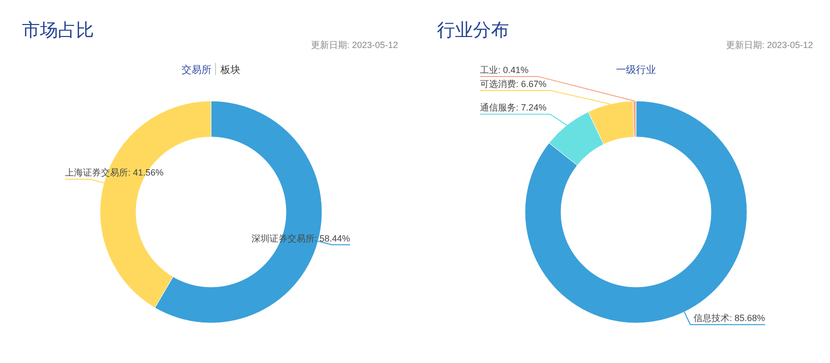 This screenshot has width=830, height=363. I want to click on text: 板块, so click(230, 70).